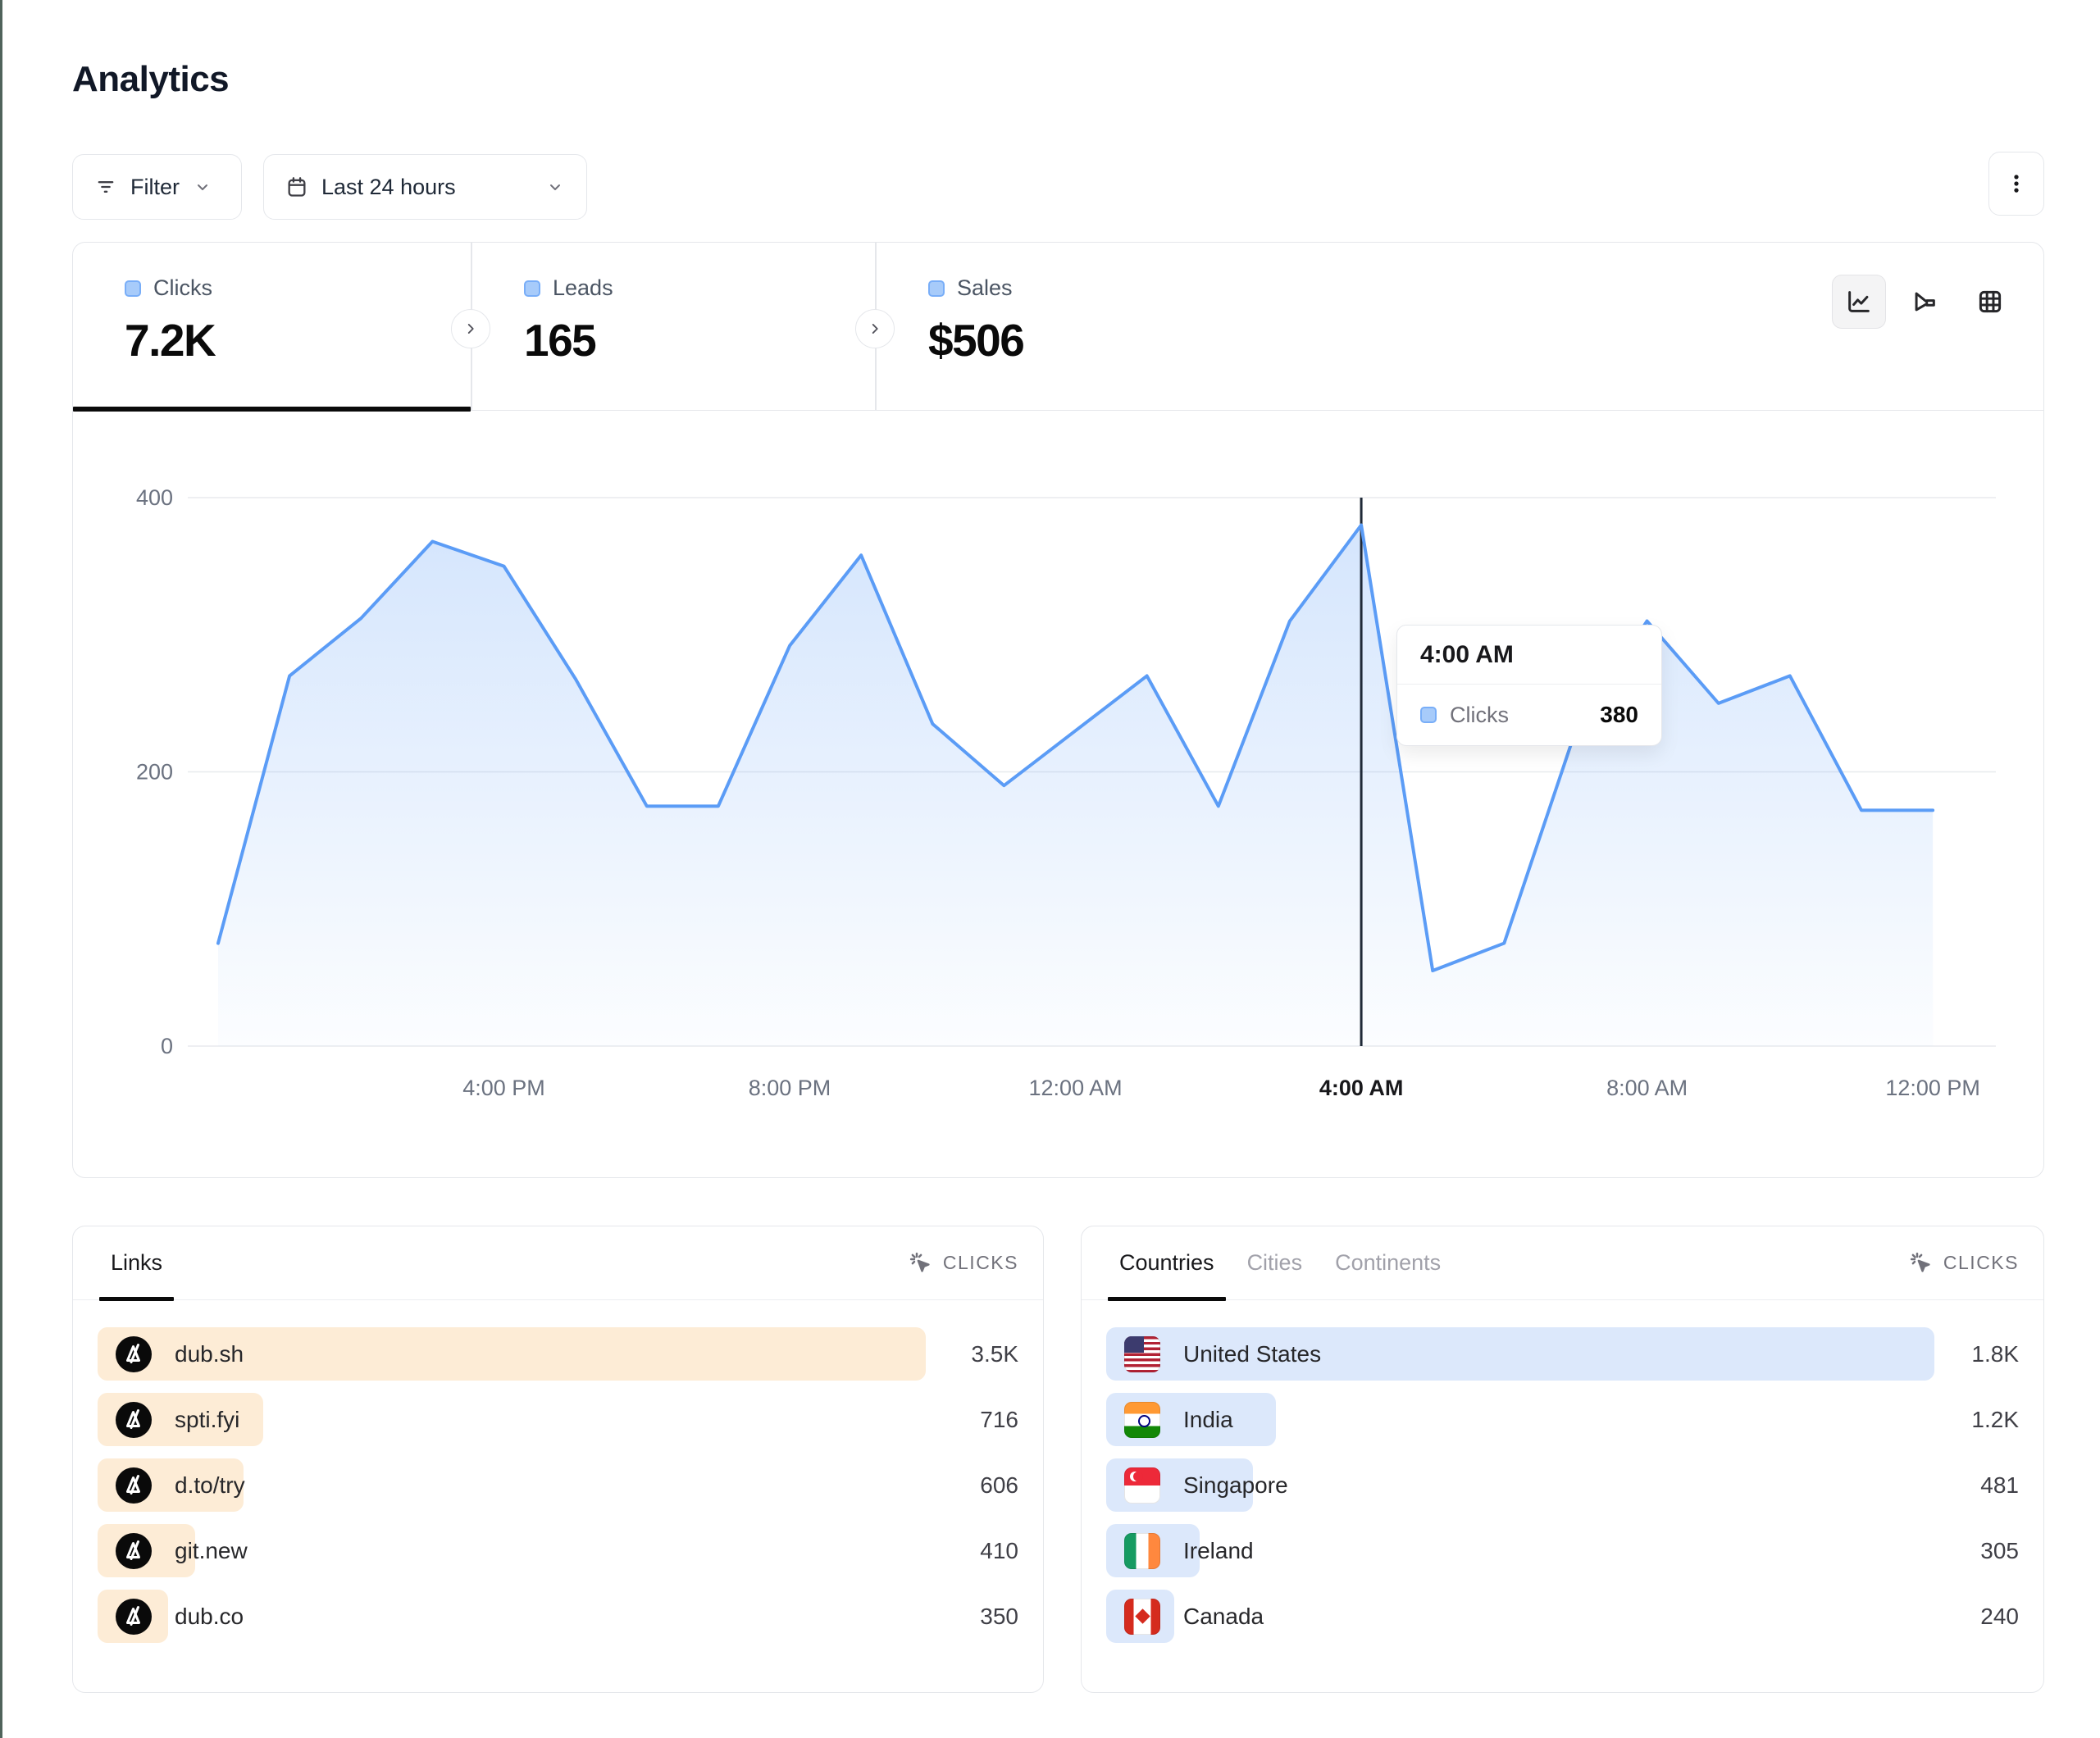  I want to click on row-label: dub.sh, so click(209, 1353).